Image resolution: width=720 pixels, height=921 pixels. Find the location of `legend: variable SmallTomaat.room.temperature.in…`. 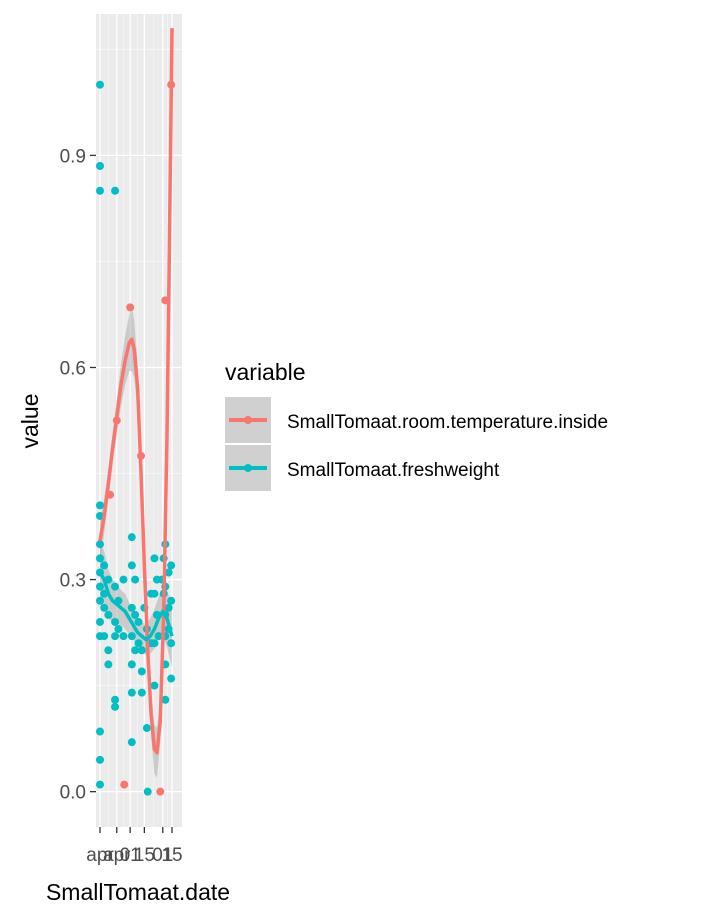

legend: variable SmallTomaat.room.temperature.in… is located at coordinates (416, 425).